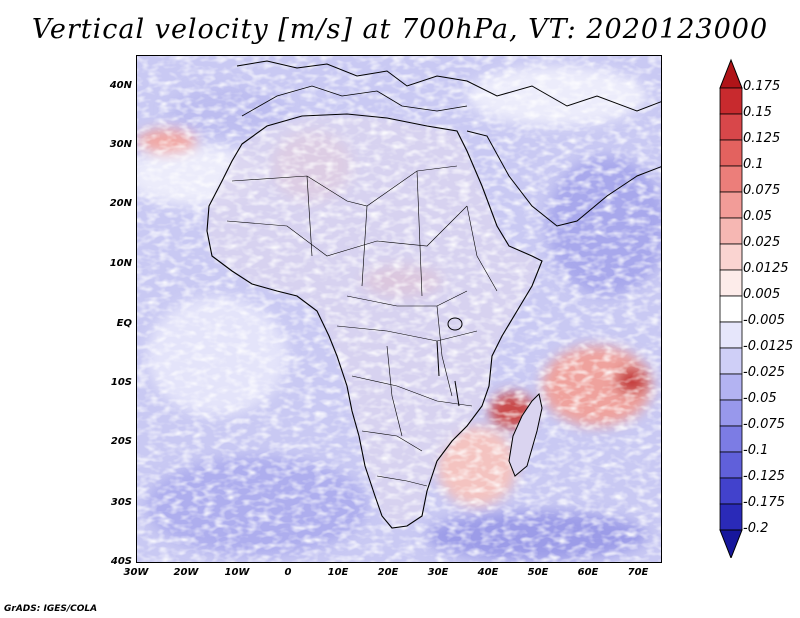 Image resolution: width=800 pixels, height=618 pixels. What do you see at coordinates (764, 476) in the screenshot?
I see `colorbar-label: -0.125` at bounding box center [764, 476].